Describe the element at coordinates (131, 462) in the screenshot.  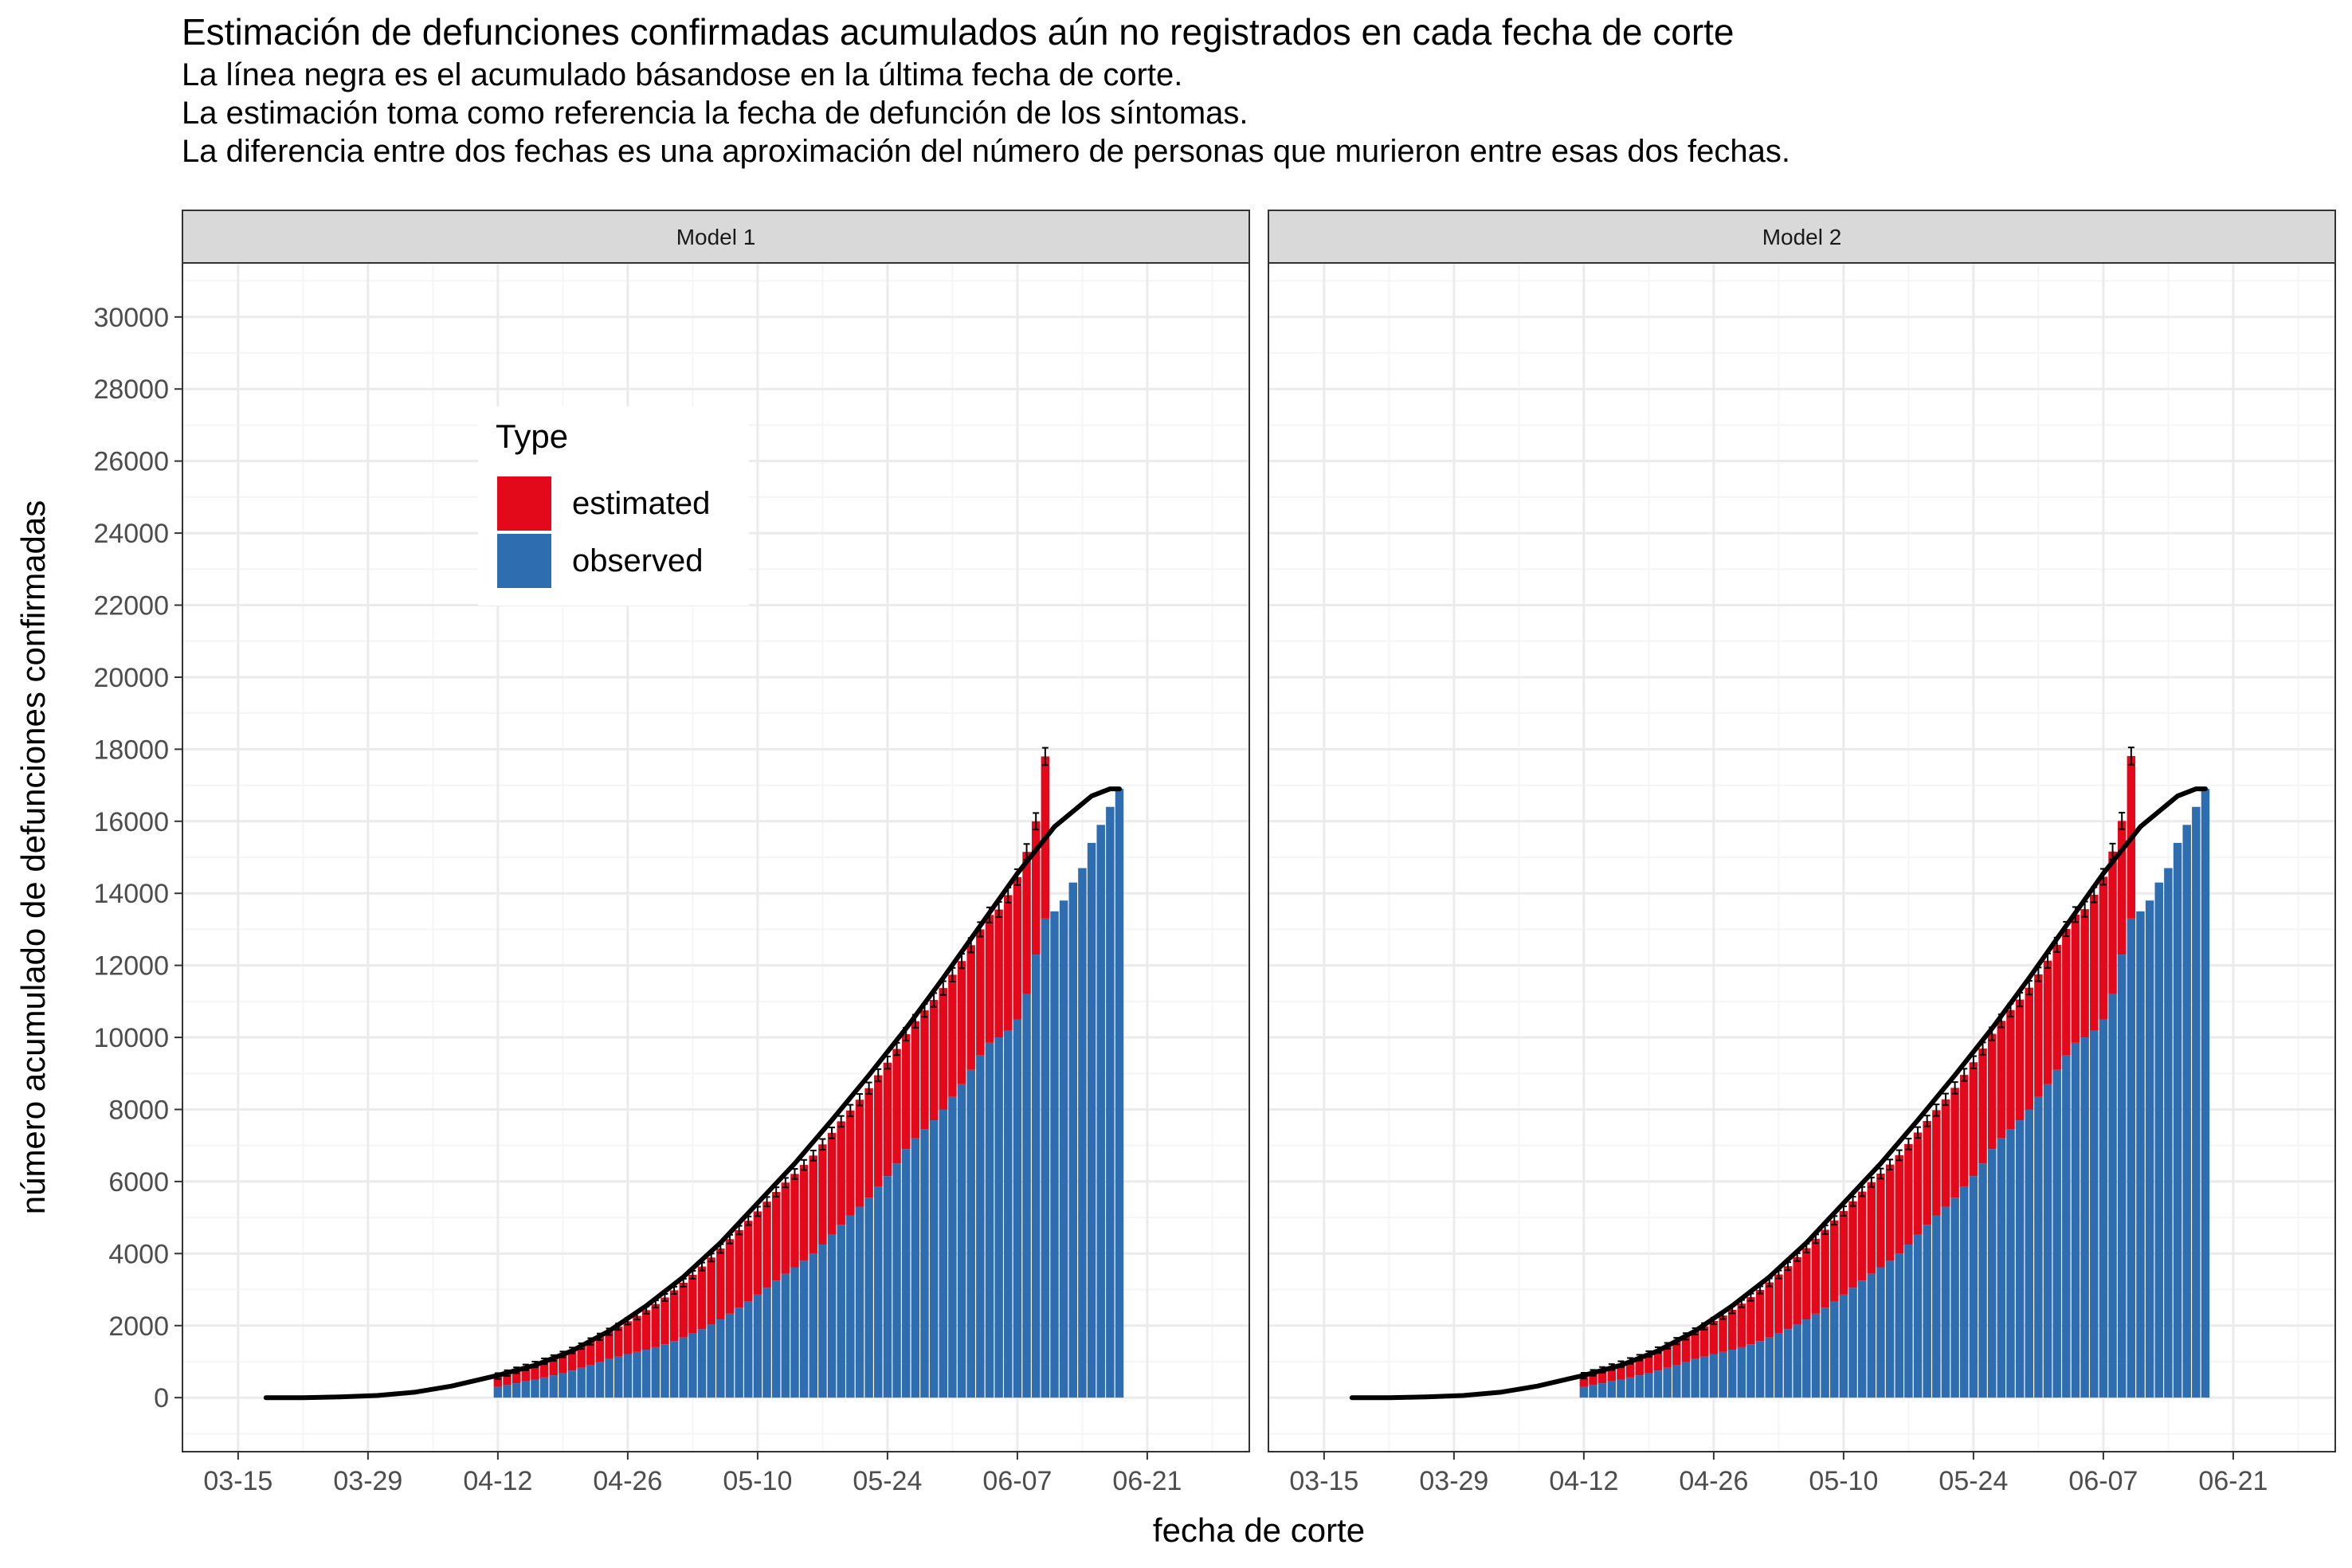
I see `y-tick-label: 26000` at that location.